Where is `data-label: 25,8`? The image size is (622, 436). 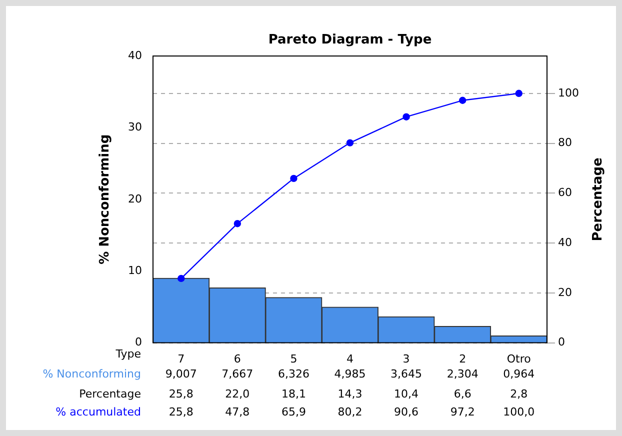
data-label: 25,8 is located at coordinates (181, 412).